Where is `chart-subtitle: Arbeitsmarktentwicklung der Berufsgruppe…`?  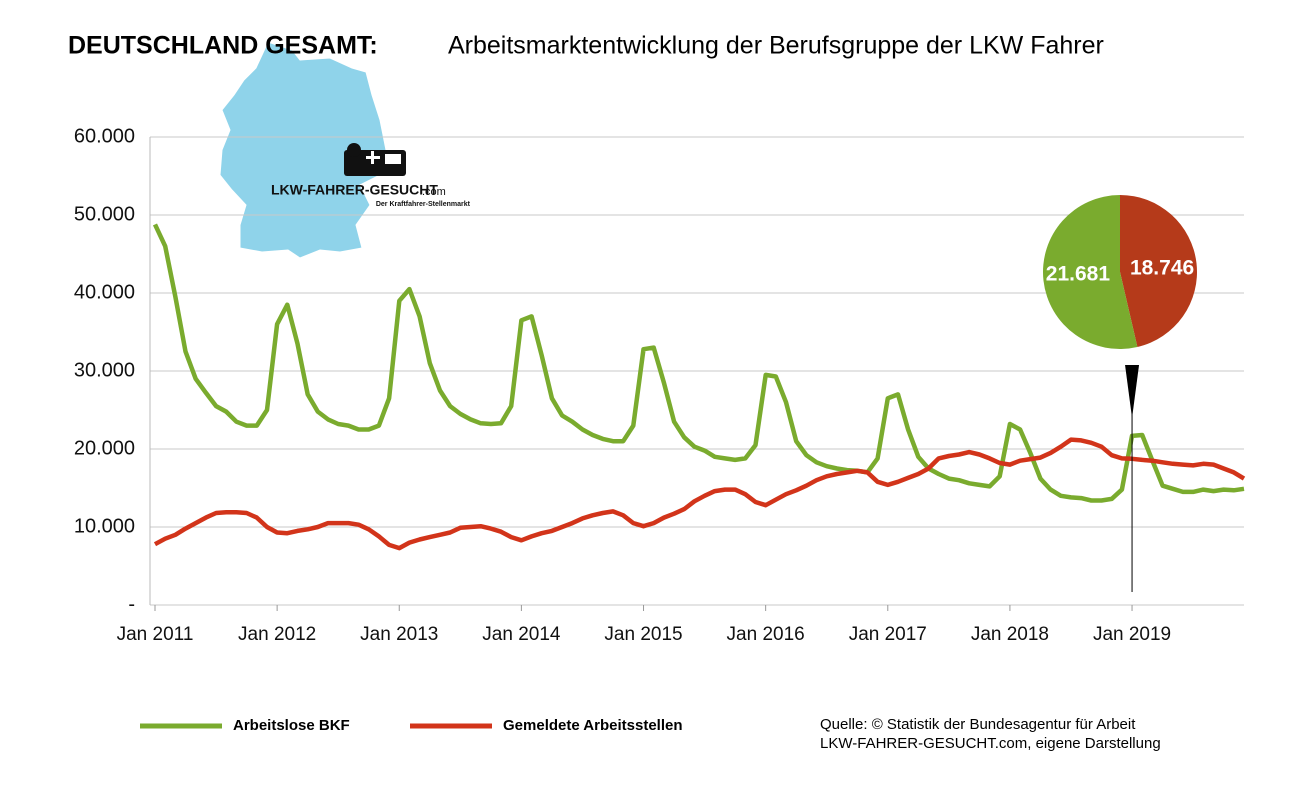
chart-subtitle: Arbeitsmarktentwicklung der Berufsgruppe… is located at coordinates (776, 46).